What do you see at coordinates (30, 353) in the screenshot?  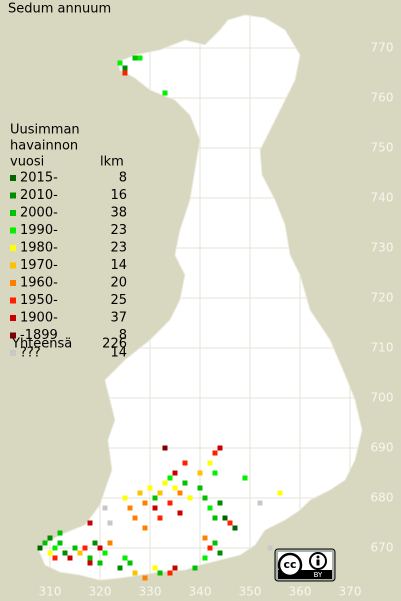 I see `legend-label: ???` at bounding box center [30, 353].